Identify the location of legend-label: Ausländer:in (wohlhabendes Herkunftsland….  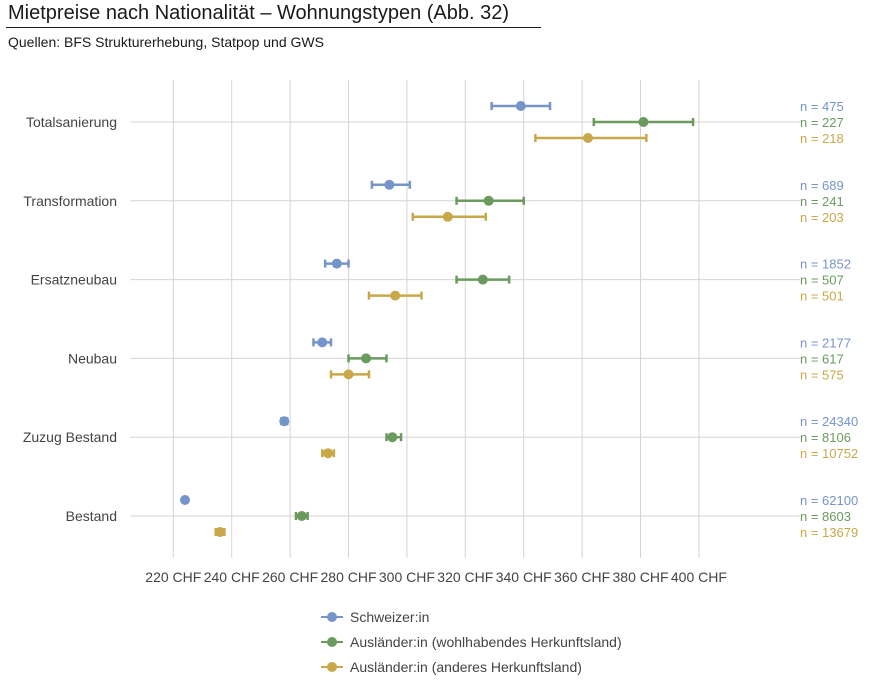
(486, 642).